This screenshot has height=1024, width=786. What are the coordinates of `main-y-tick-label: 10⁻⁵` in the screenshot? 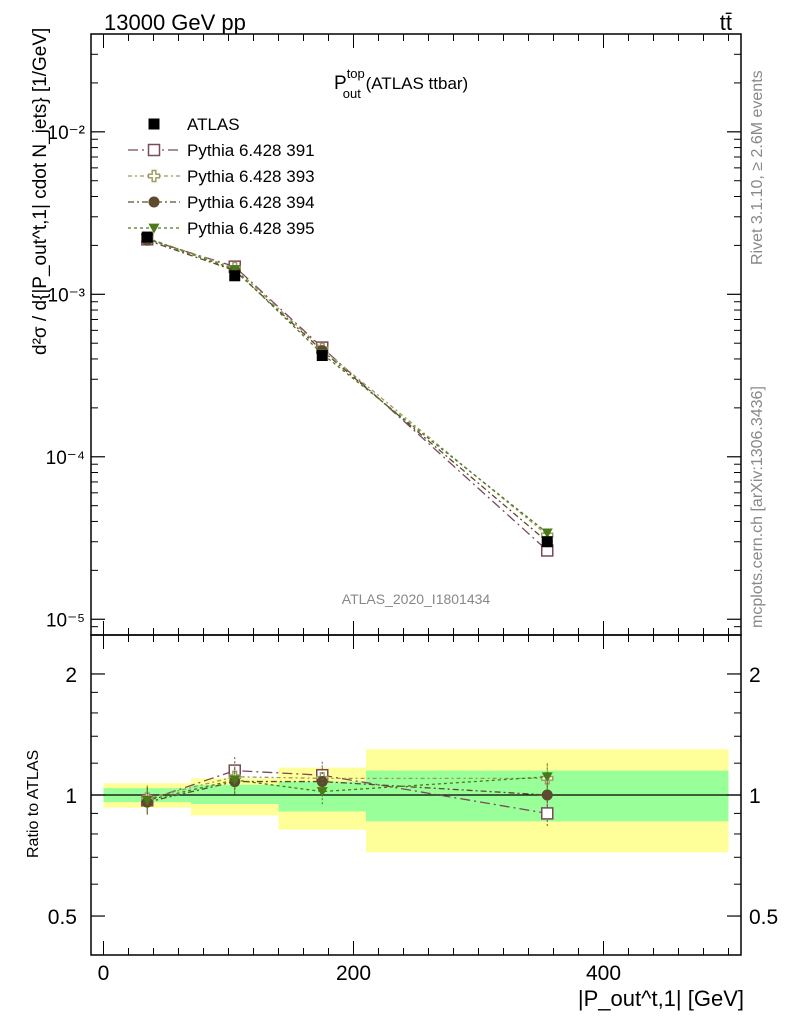 It's located at (65, 620).